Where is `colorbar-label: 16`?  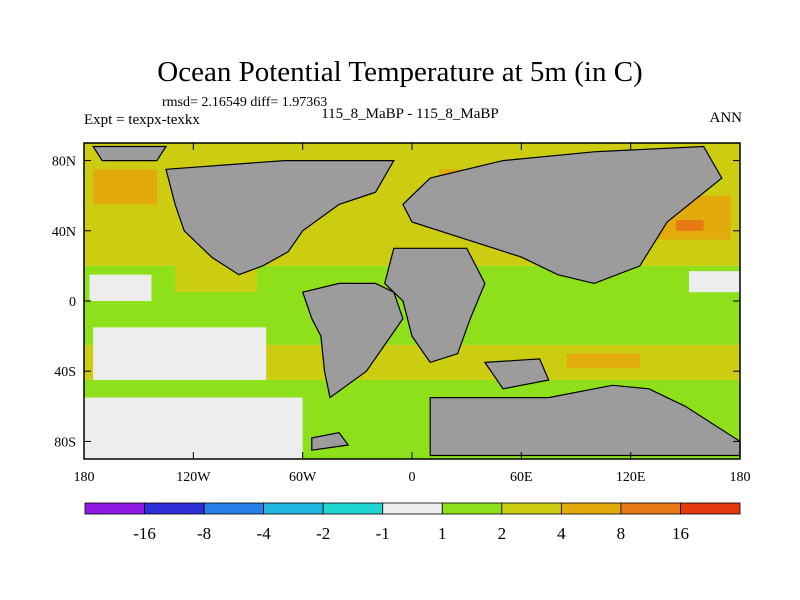 colorbar-label: 16 is located at coordinates (680, 533).